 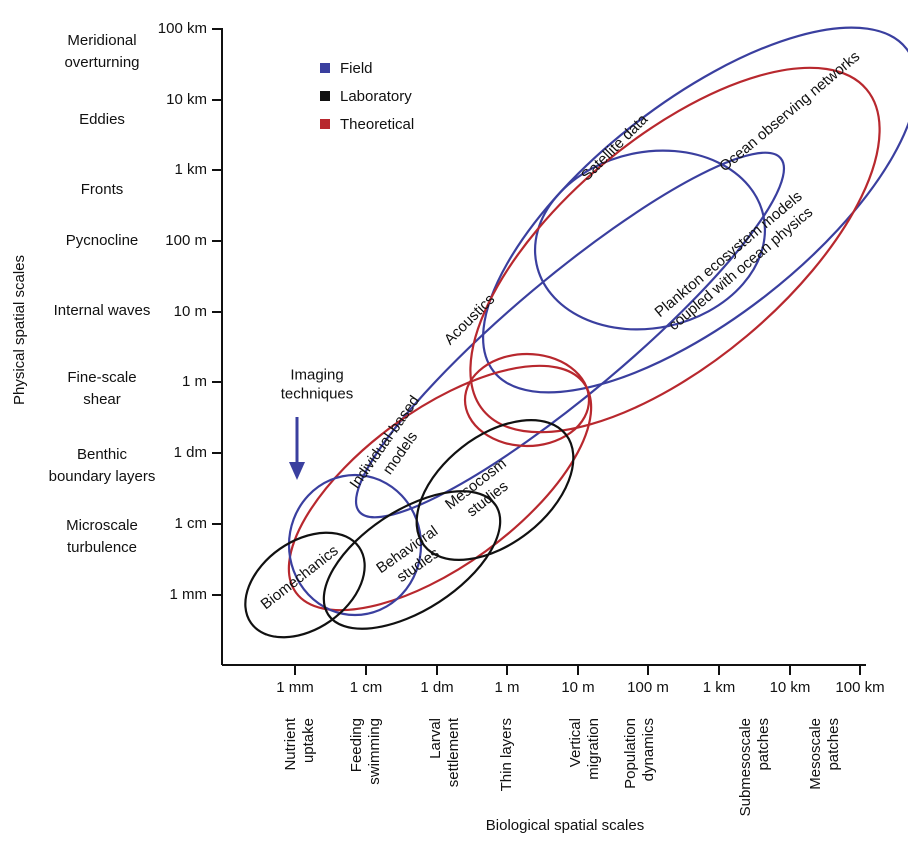 I want to click on y-tick-label: 10 km, so click(x=186, y=99).